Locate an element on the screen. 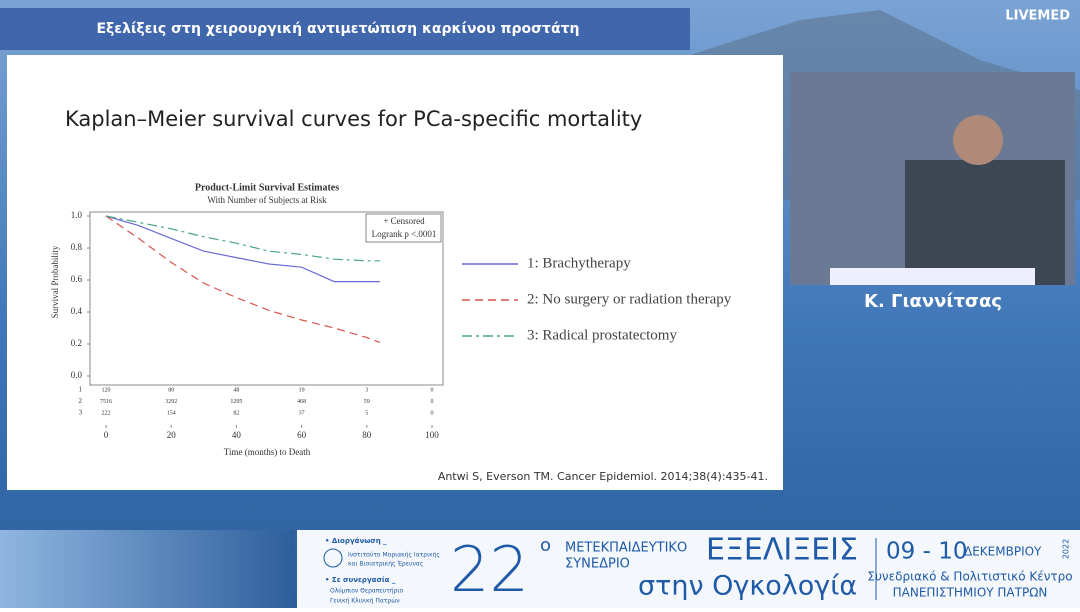 The height and width of the screenshot is (612, 1080). risk-count: 82 is located at coordinates (236, 413).